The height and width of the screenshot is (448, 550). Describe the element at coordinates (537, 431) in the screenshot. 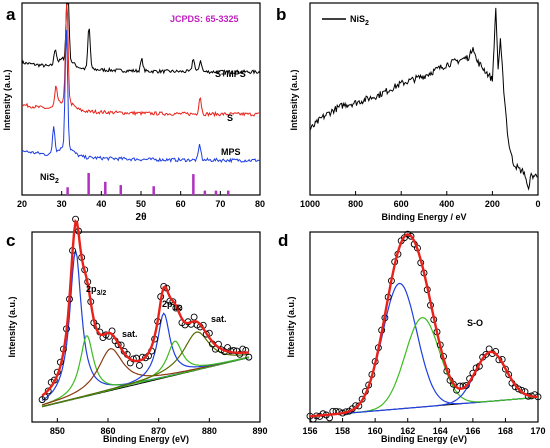

I see `x-tick-label: 170` at that location.